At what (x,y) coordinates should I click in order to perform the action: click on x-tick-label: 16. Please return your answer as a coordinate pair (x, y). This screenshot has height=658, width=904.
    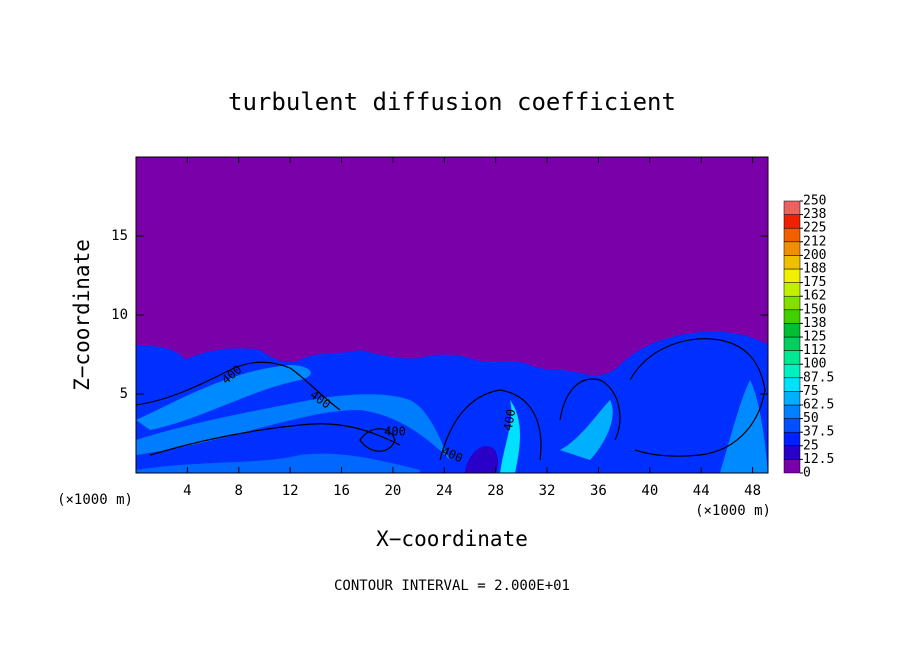
    Looking at the image, I should click on (341, 491).